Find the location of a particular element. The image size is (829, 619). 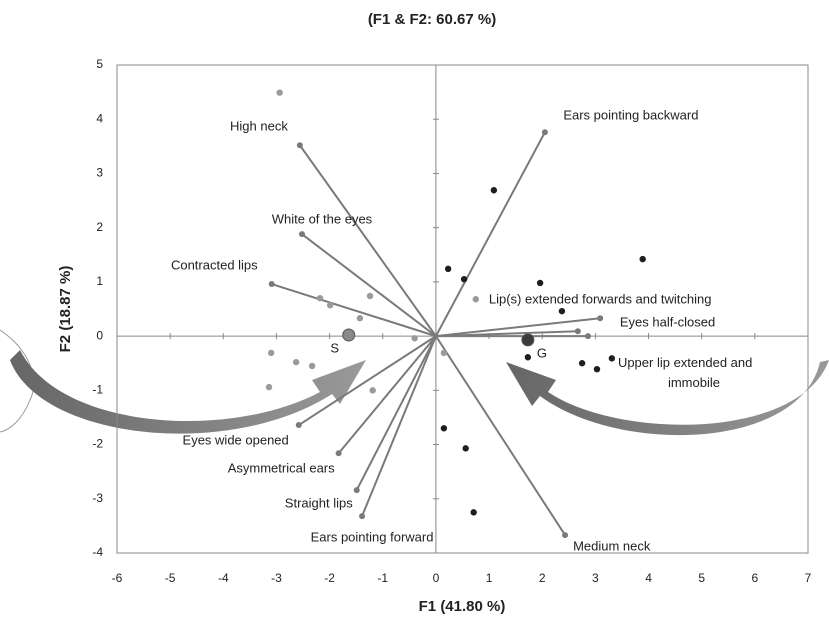

vector-label: Eyes wide opened is located at coordinates (236, 439).